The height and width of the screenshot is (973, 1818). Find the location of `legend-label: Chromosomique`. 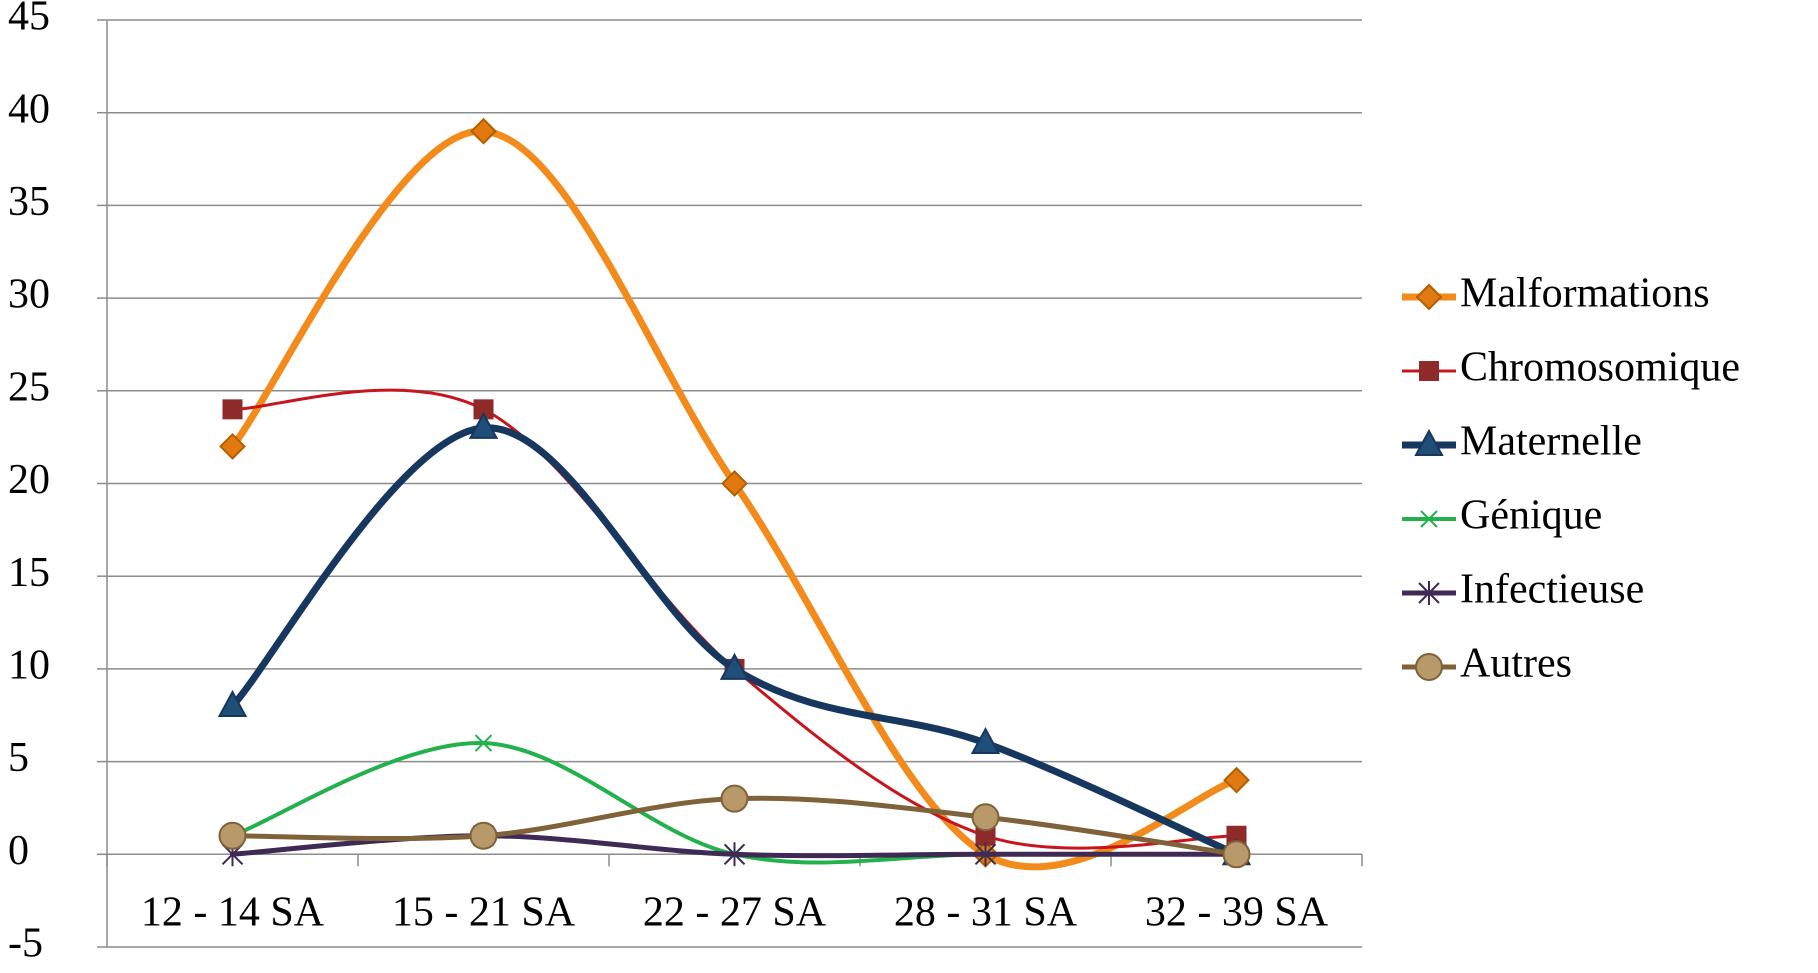

legend-label: Chromosomique is located at coordinates (1600, 368).